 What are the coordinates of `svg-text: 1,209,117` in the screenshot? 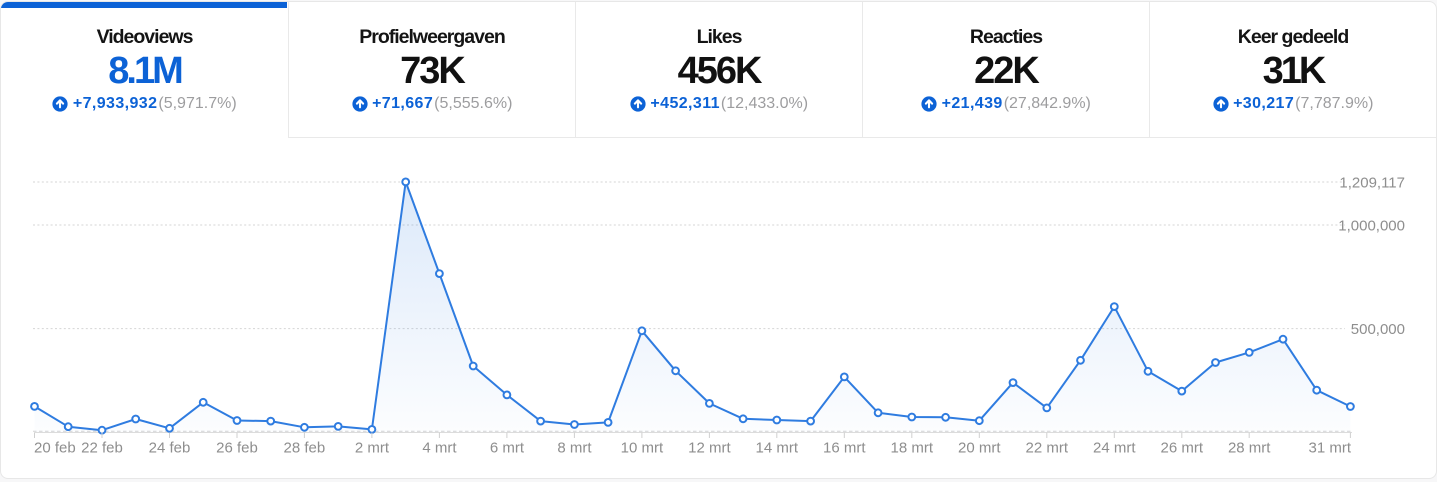 It's located at (1372, 182).